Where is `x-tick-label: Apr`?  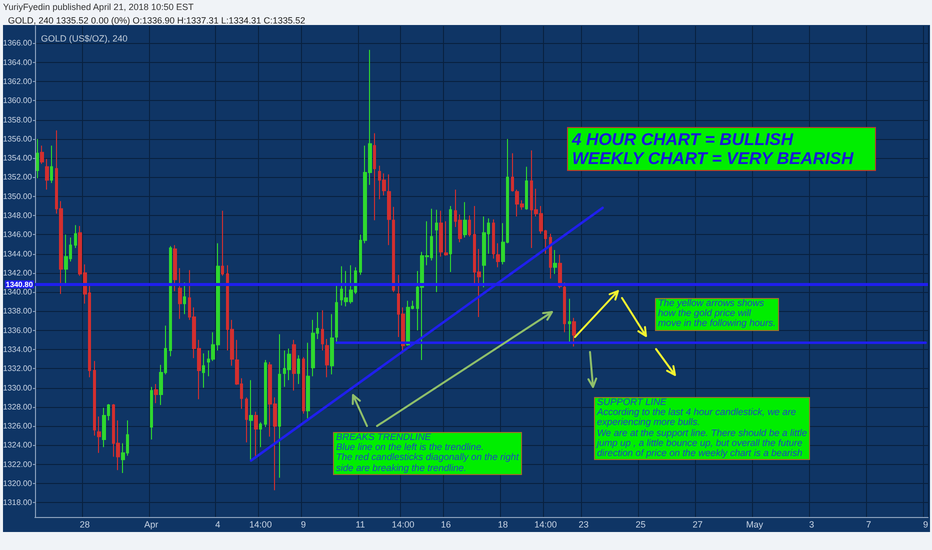 x-tick-label: Apr is located at coordinates (151, 525).